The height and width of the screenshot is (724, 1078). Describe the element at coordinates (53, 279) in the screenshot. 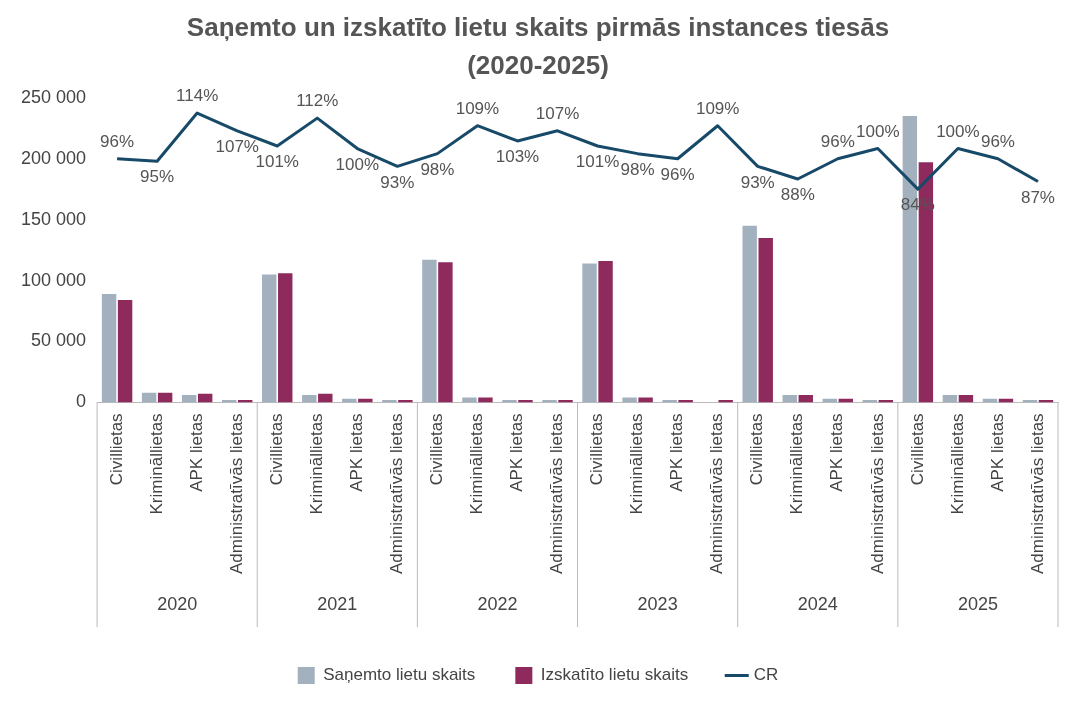

I see `y-tick-label: 100 000` at that location.